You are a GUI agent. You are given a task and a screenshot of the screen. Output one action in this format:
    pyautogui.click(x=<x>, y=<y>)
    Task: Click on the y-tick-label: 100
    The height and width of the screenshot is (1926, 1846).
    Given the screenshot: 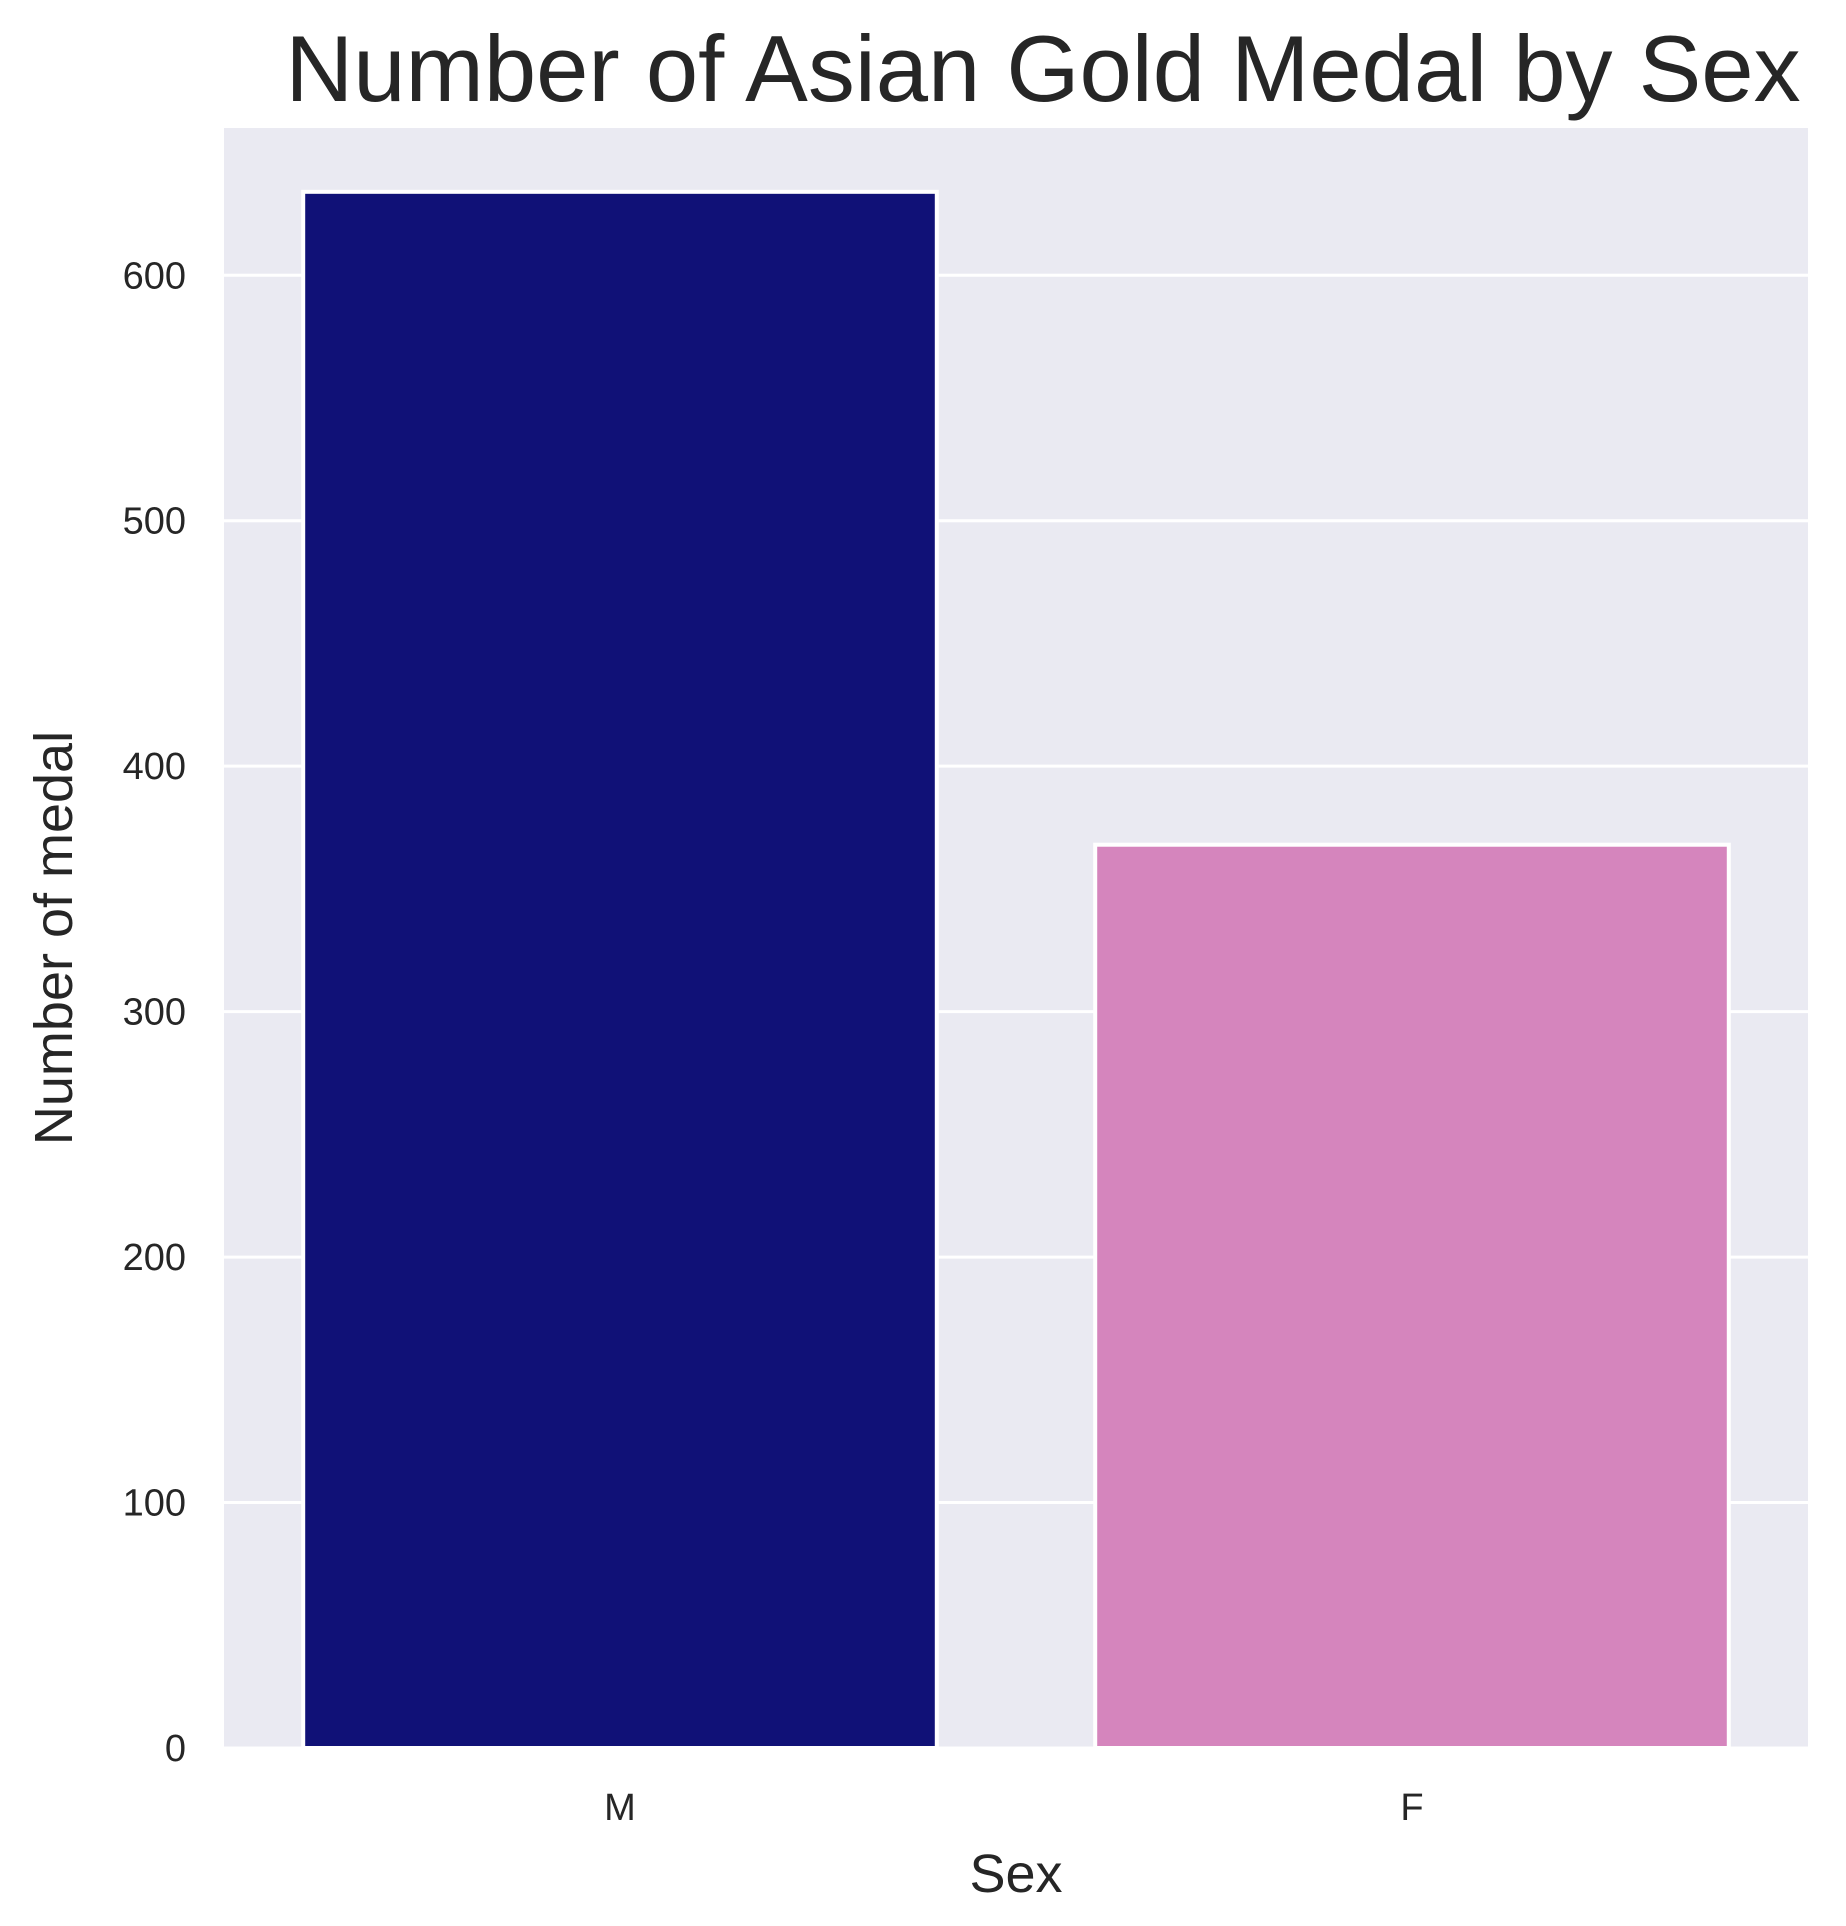 What is the action you would take?
    pyautogui.click(x=154, y=1504)
    